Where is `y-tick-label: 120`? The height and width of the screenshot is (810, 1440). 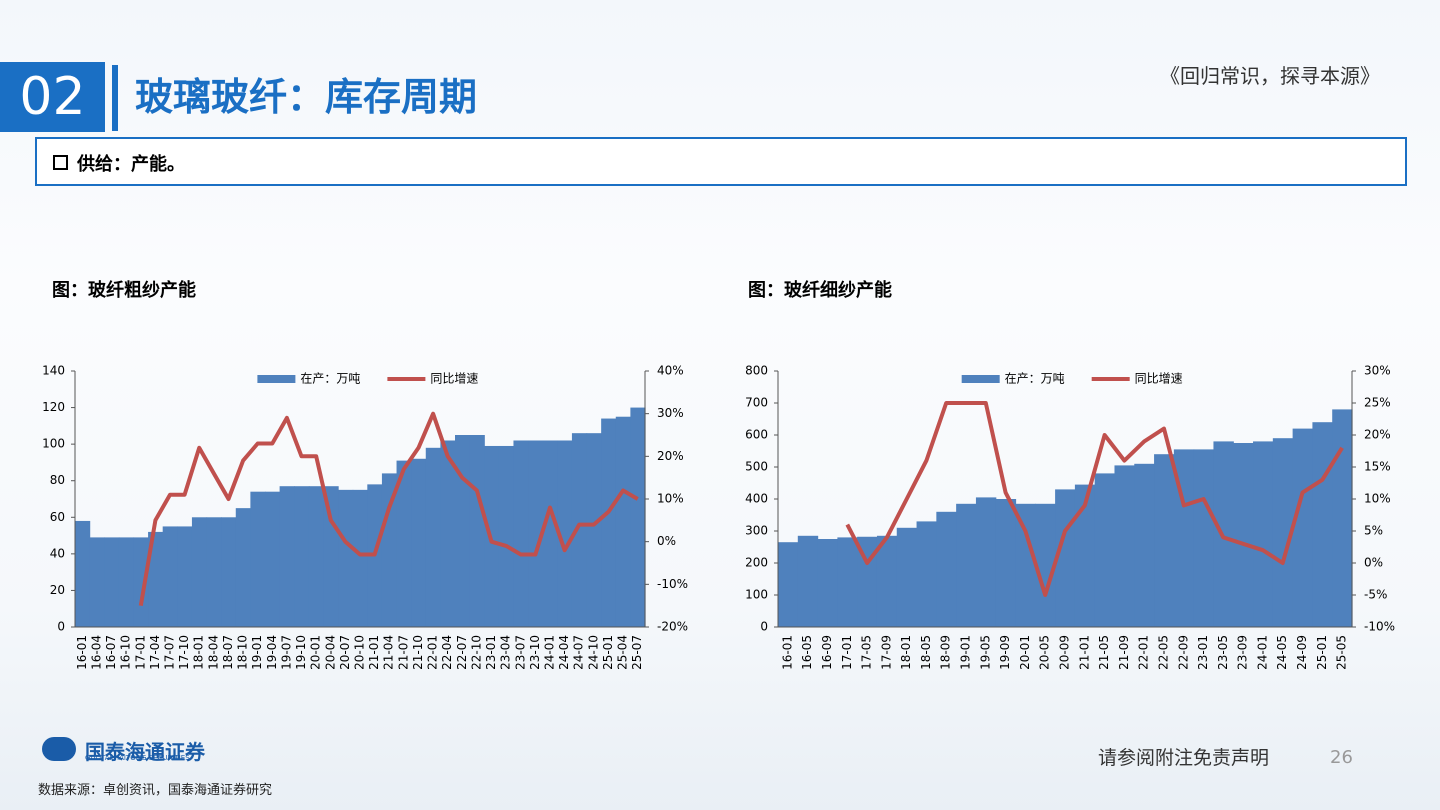 y-tick-label: 120 is located at coordinates (53, 407).